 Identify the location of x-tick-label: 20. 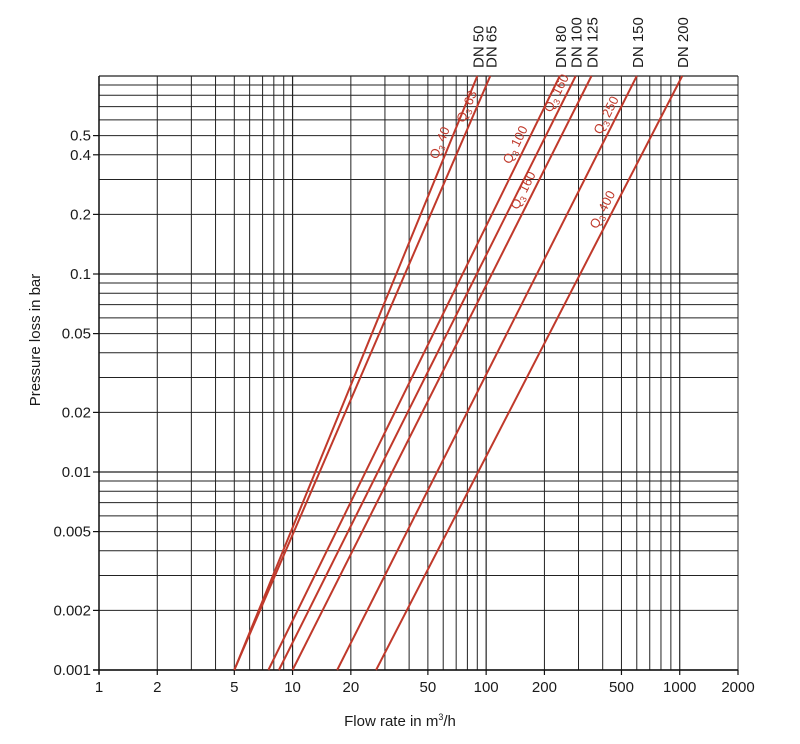
(351, 687).